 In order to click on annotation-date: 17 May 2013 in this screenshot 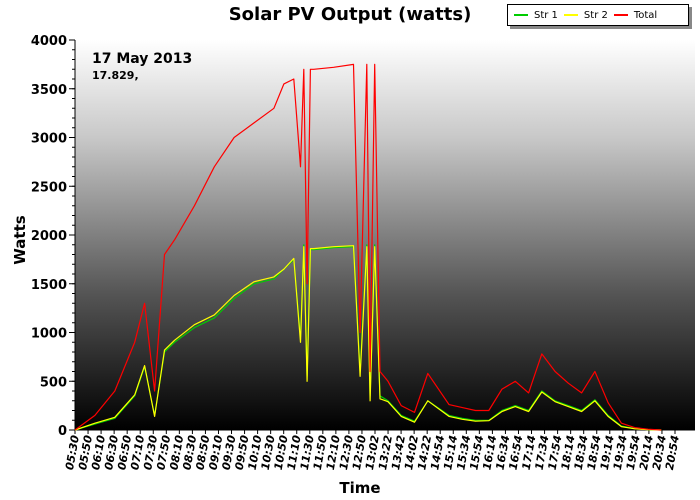, I will do `click(142, 59)`.